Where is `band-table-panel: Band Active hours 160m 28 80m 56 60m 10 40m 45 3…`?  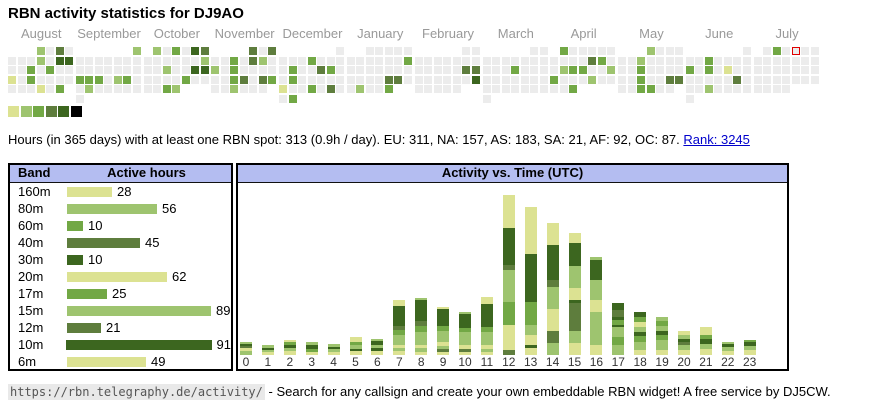
band-table-panel: Band Active hours 160m 28 80m 56 60m 10 40m 45 3… is located at coordinates (120, 267).